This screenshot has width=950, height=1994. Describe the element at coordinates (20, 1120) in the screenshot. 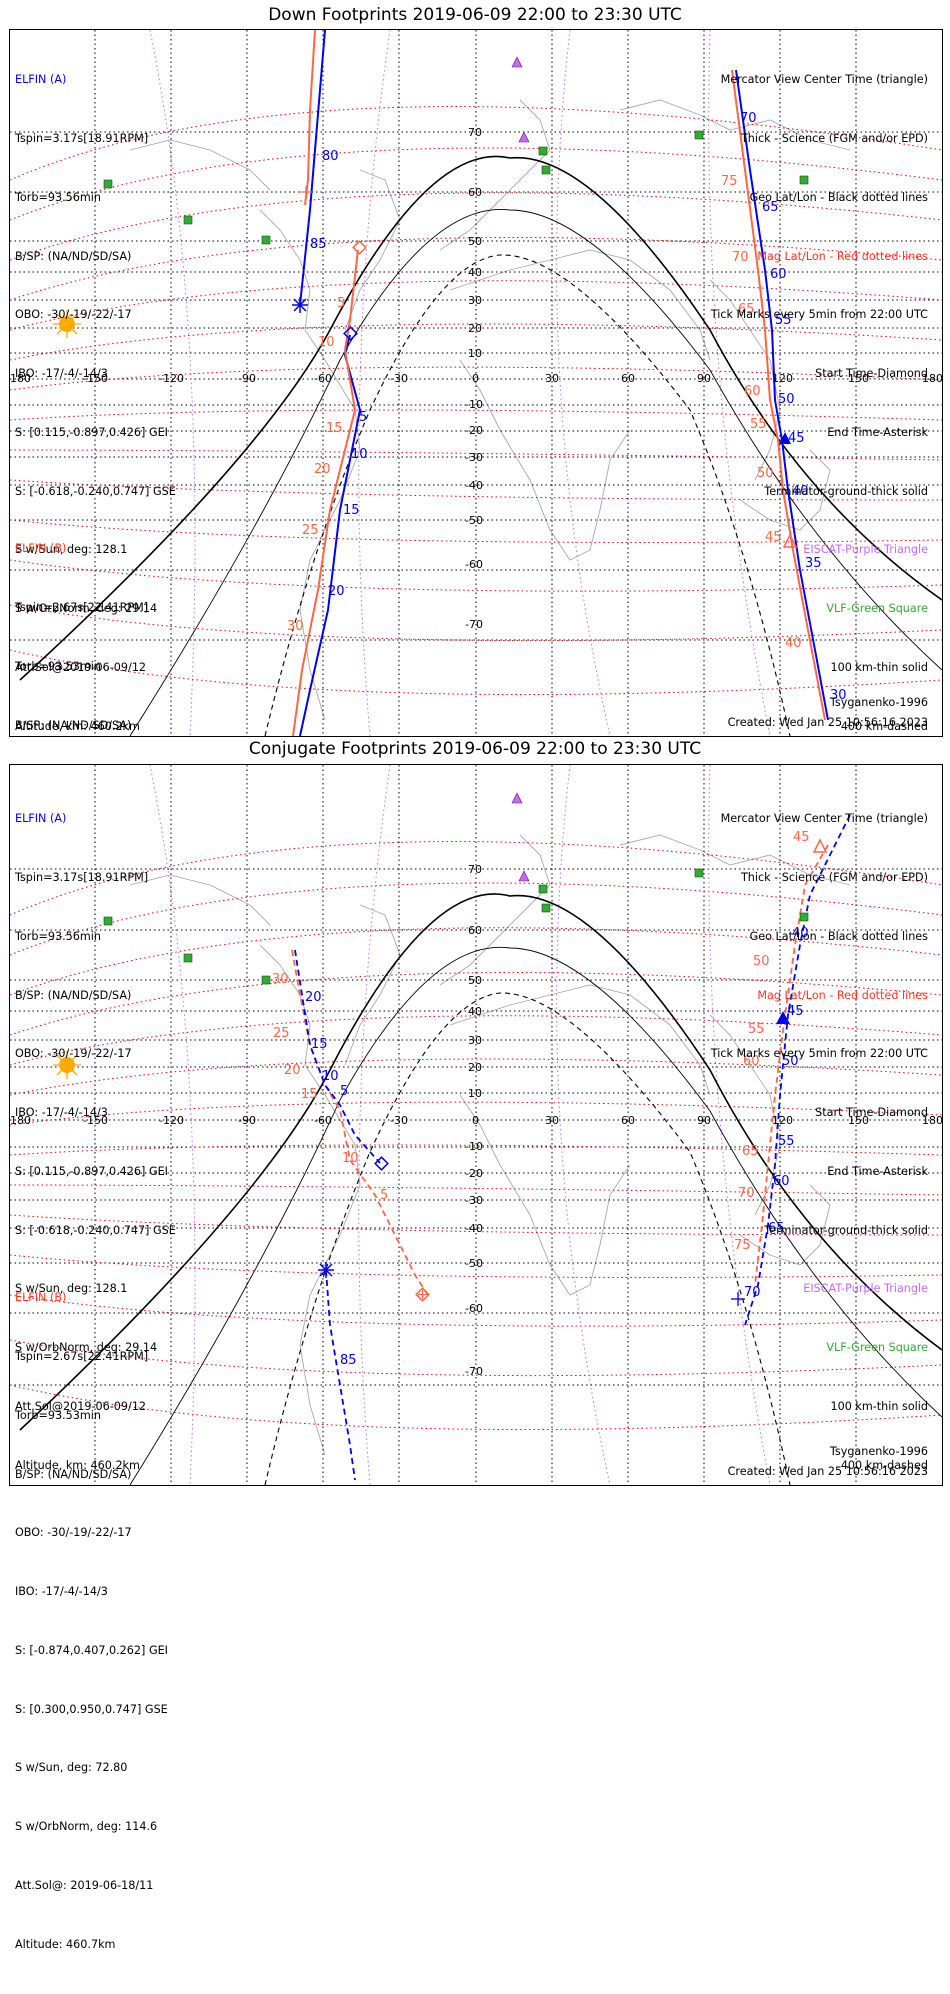

I see `lon-tick: -180` at that location.